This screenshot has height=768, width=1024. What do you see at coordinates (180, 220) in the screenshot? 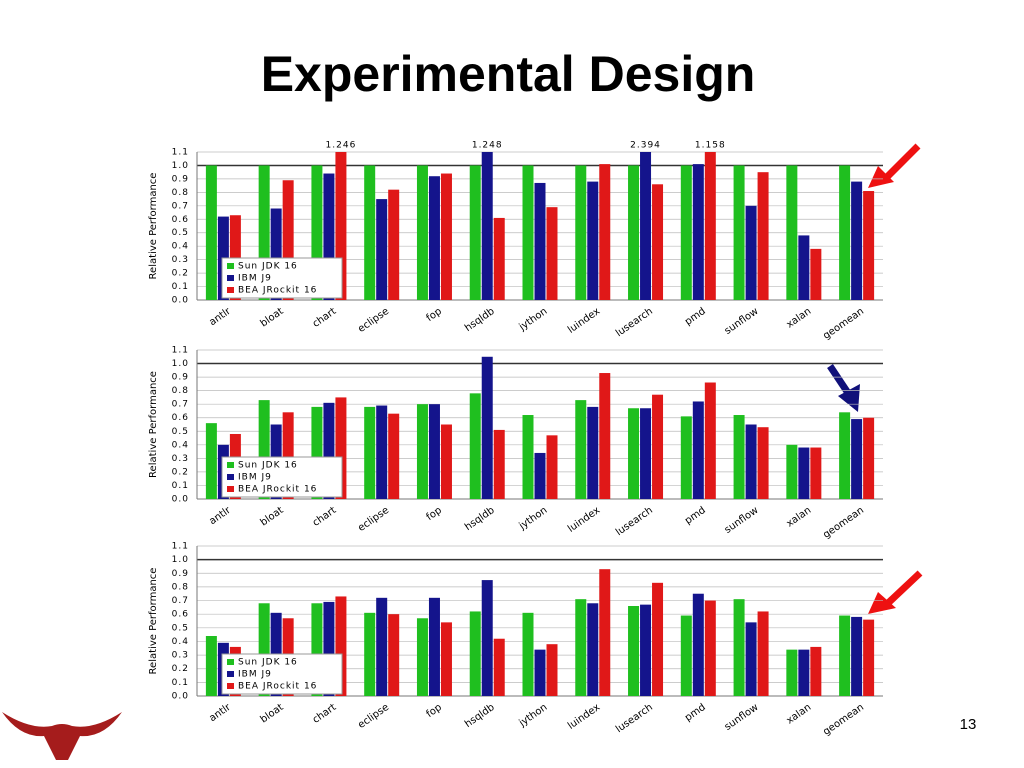
I see `y-tick-label: 0.6` at bounding box center [180, 220].